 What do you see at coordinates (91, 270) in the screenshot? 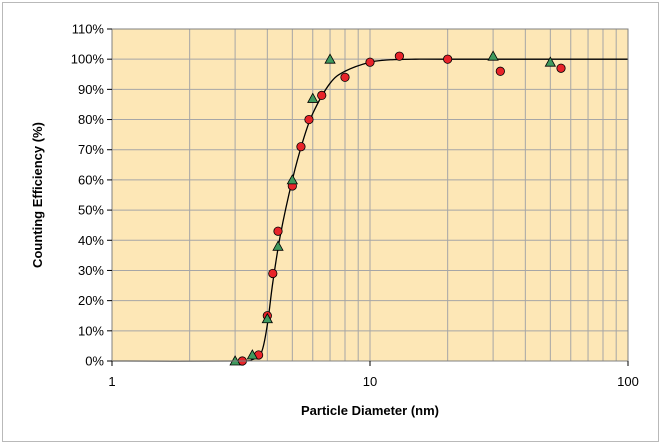
I see `y-tick-label: 30%` at bounding box center [91, 270].